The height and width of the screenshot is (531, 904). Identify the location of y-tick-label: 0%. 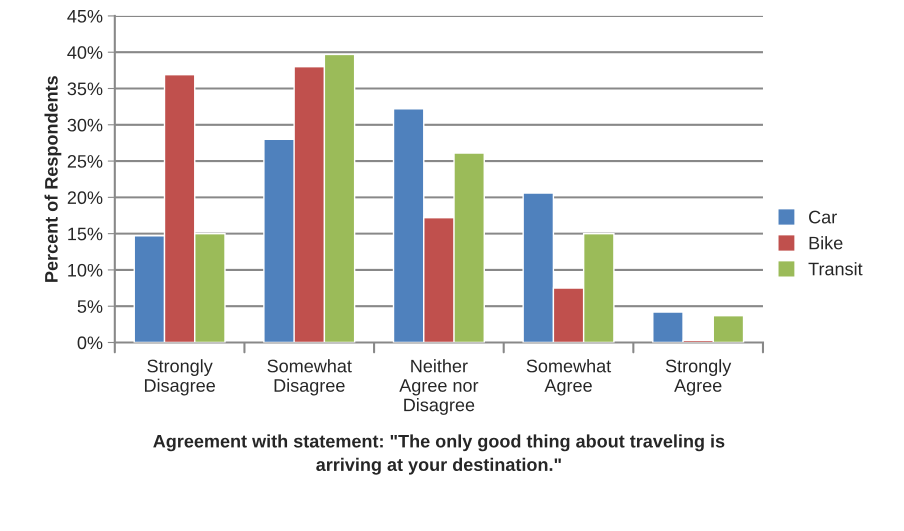
(90, 343).